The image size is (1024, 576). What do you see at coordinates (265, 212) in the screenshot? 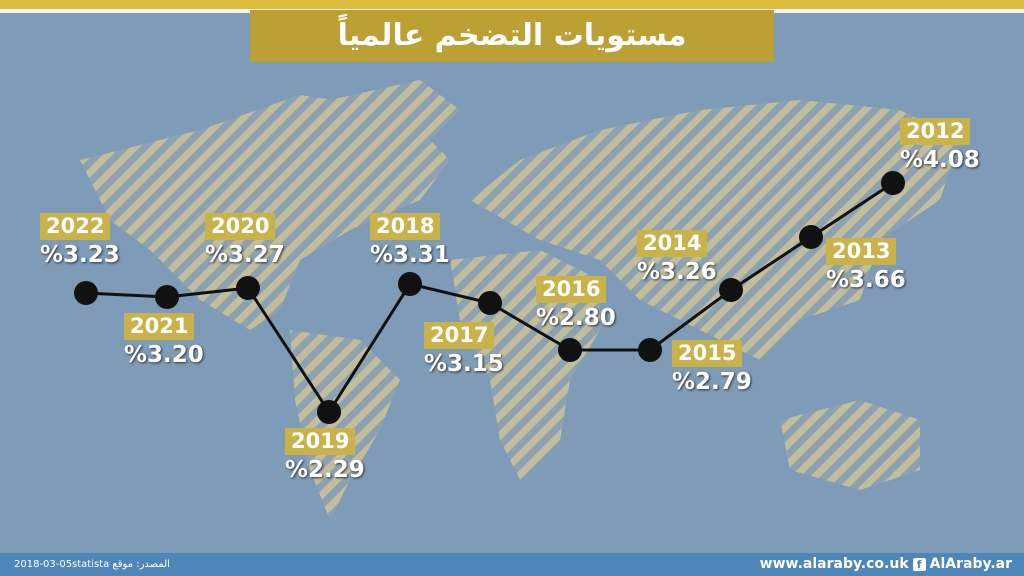
I see `north-america` at bounding box center [265, 212].